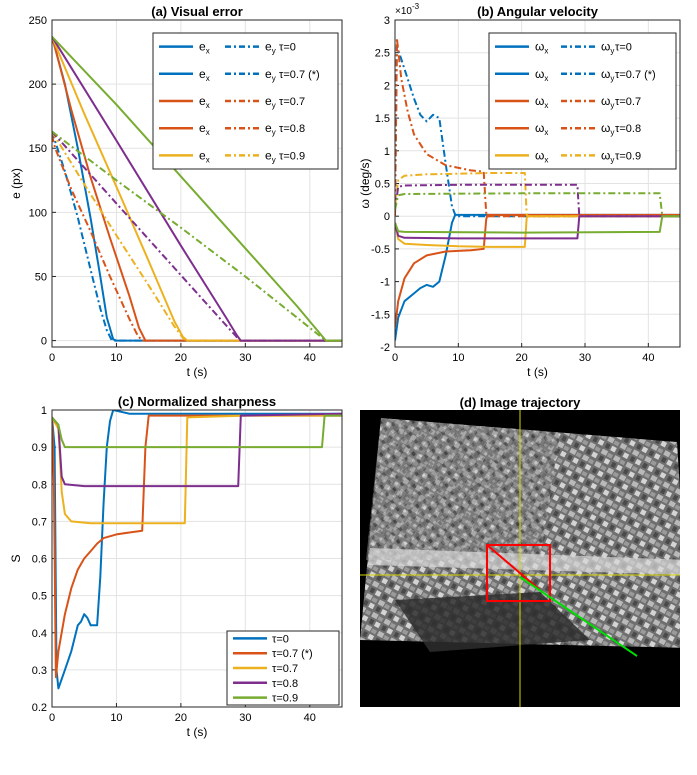 The height and width of the screenshot is (775, 697). I want to click on target-roi-box, so click(518, 573).